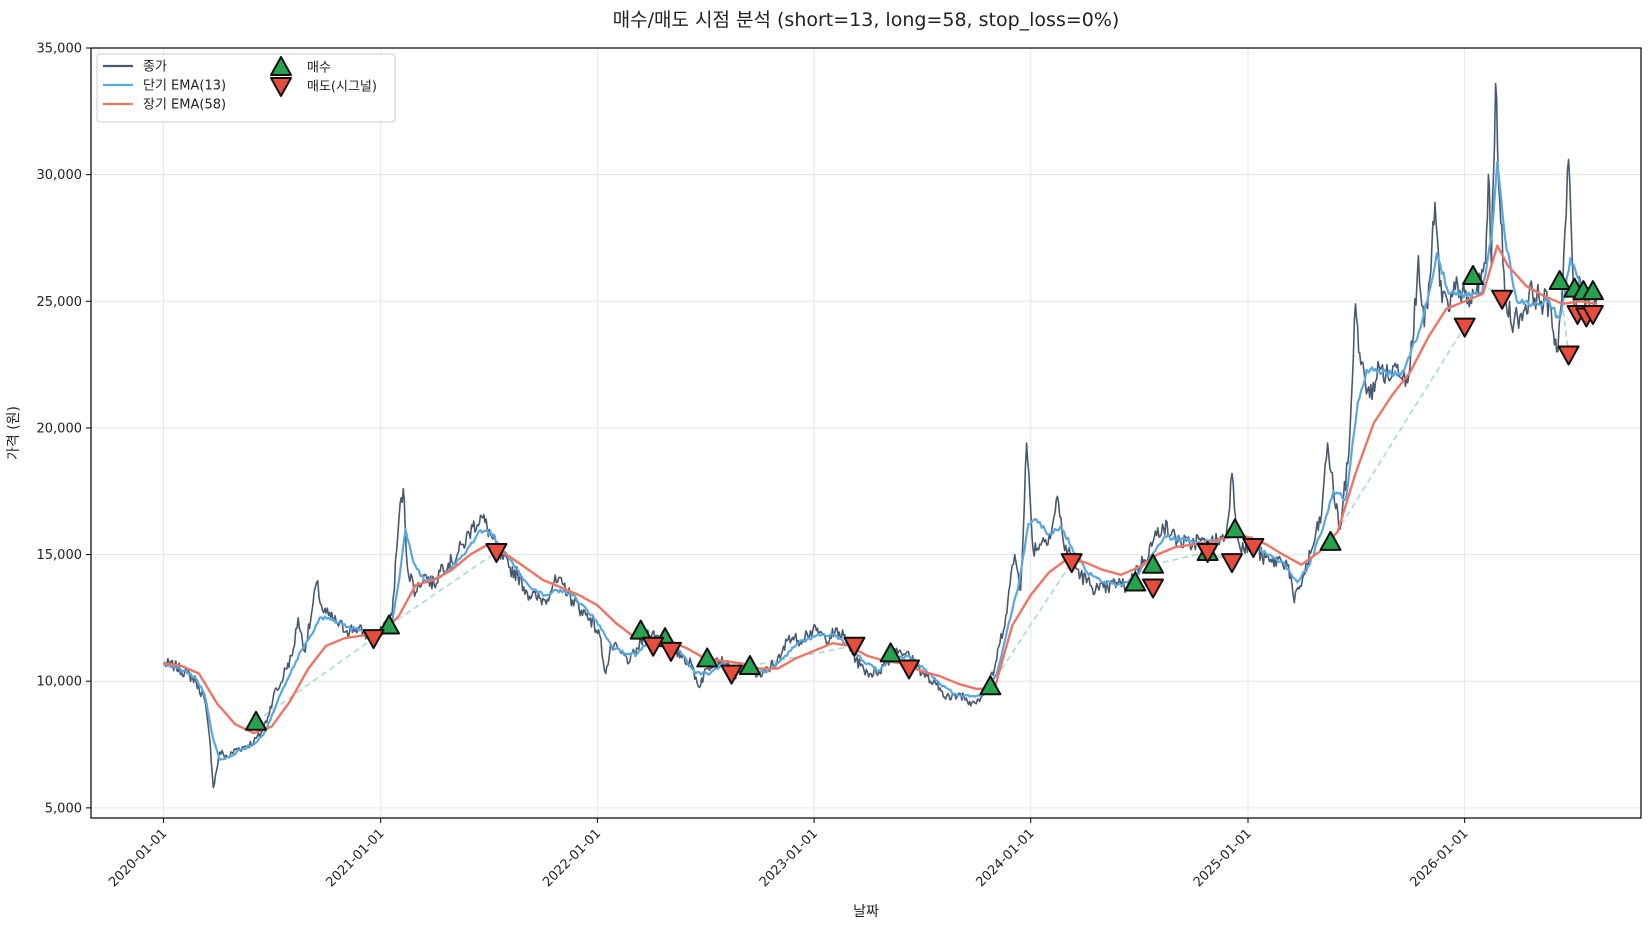 Image resolution: width=1650 pixels, height=930 pixels. What do you see at coordinates (281, 87) in the screenshot?
I see `legend-sell-swatch` at bounding box center [281, 87].